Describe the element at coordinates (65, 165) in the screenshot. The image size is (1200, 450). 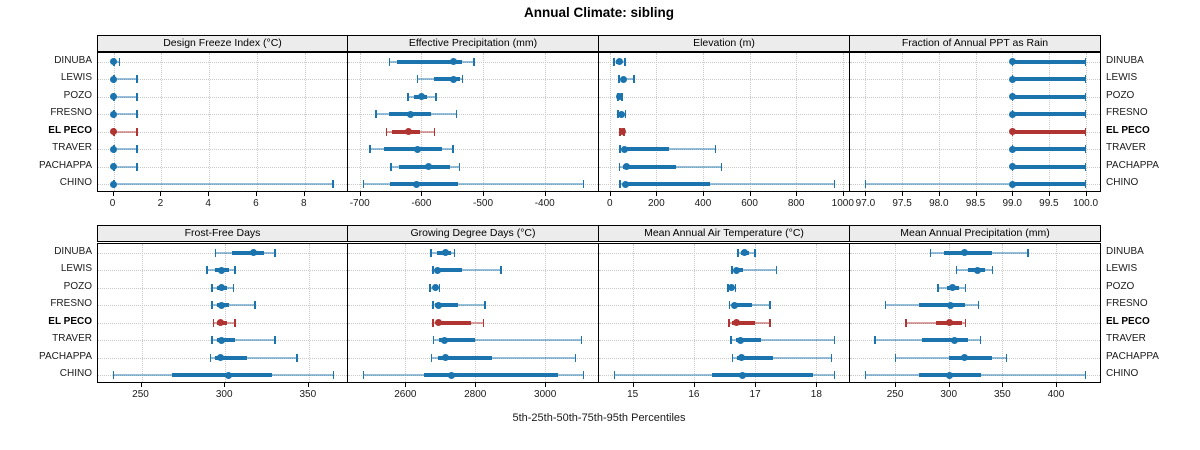
I see `site-label-left: PACHAPPA` at that location.